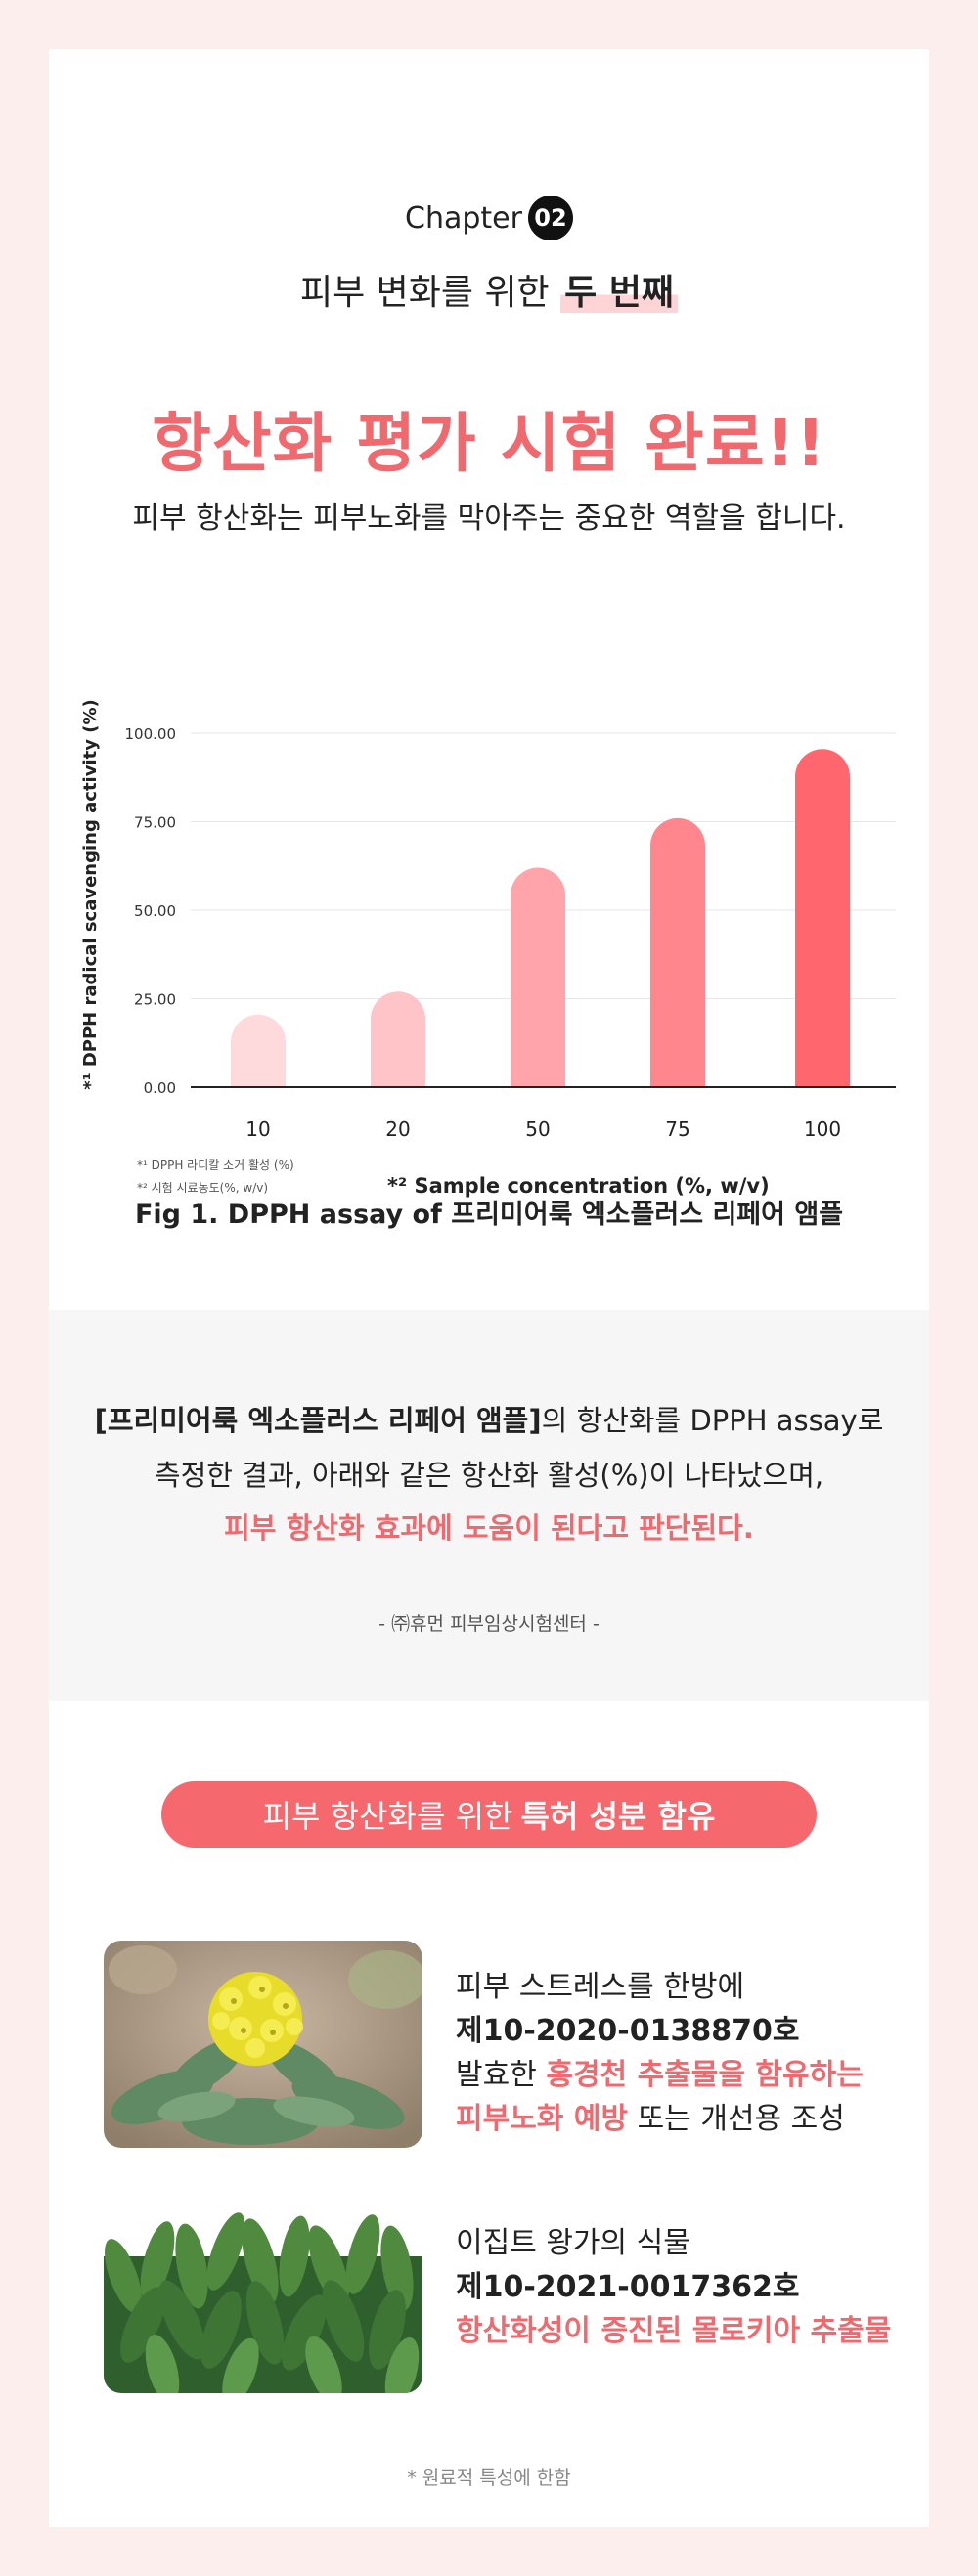 Image resolution: width=978 pixels, height=2576 pixels. I want to click on result-line-1: [프리미어룩 엑소플러스 리페어 앰플]의 항산화를 DPPH assay로, so click(489, 1418).